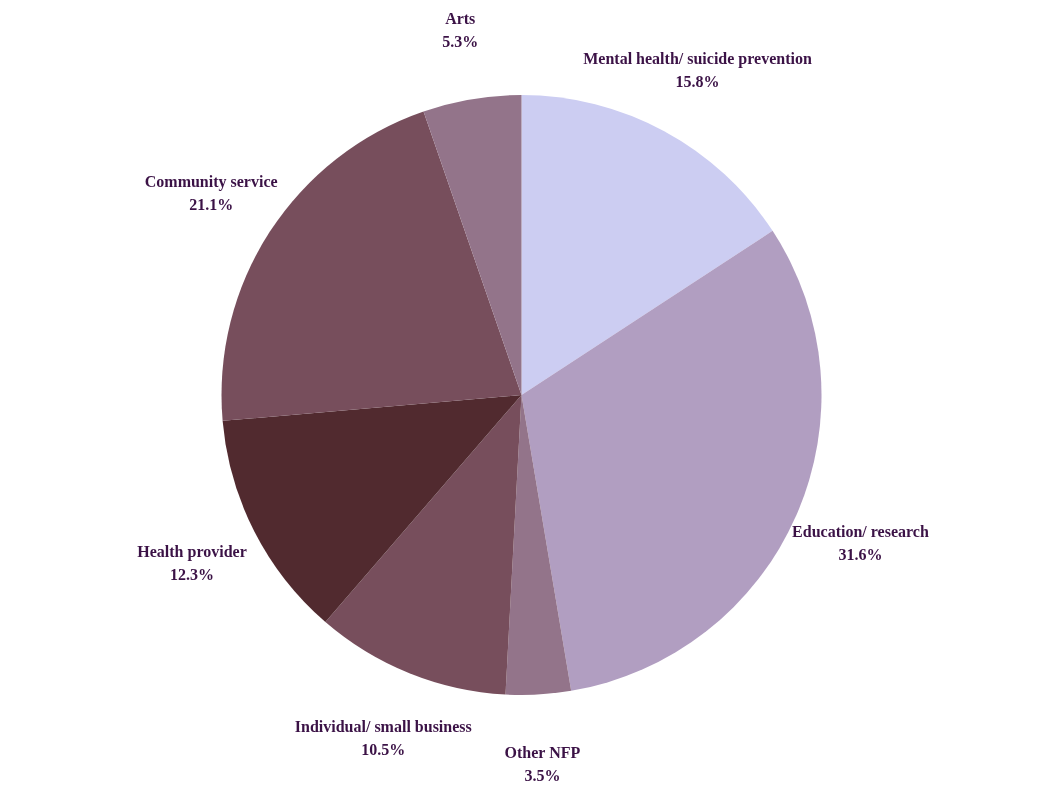  I want to click on slice-label: Community service, so click(211, 182).